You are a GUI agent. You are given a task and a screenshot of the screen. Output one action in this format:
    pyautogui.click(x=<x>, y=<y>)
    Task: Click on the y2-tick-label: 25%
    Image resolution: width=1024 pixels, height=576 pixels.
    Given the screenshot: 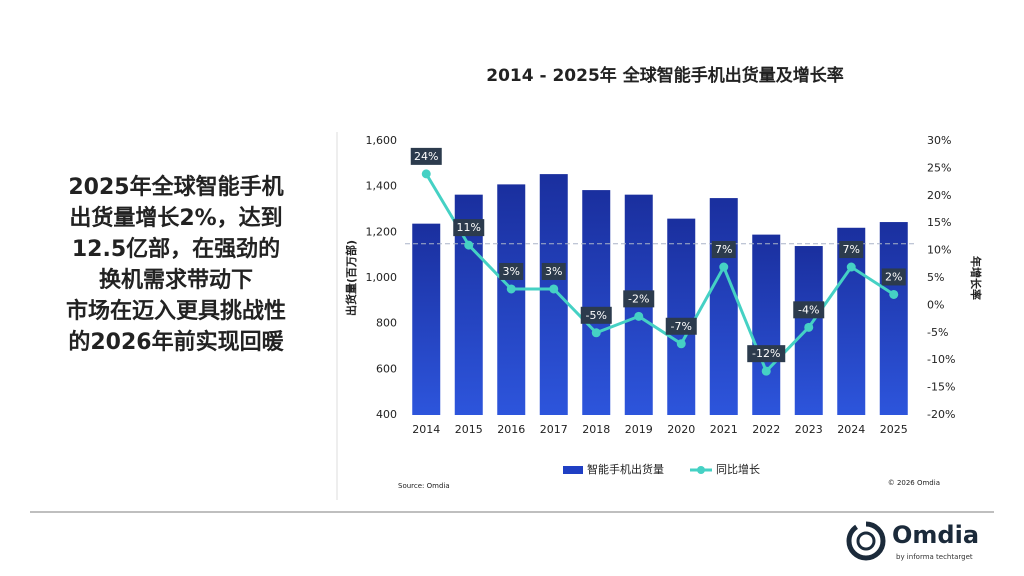 What is the action you would take?
    pyautogui.click(x=939, y=167)
    